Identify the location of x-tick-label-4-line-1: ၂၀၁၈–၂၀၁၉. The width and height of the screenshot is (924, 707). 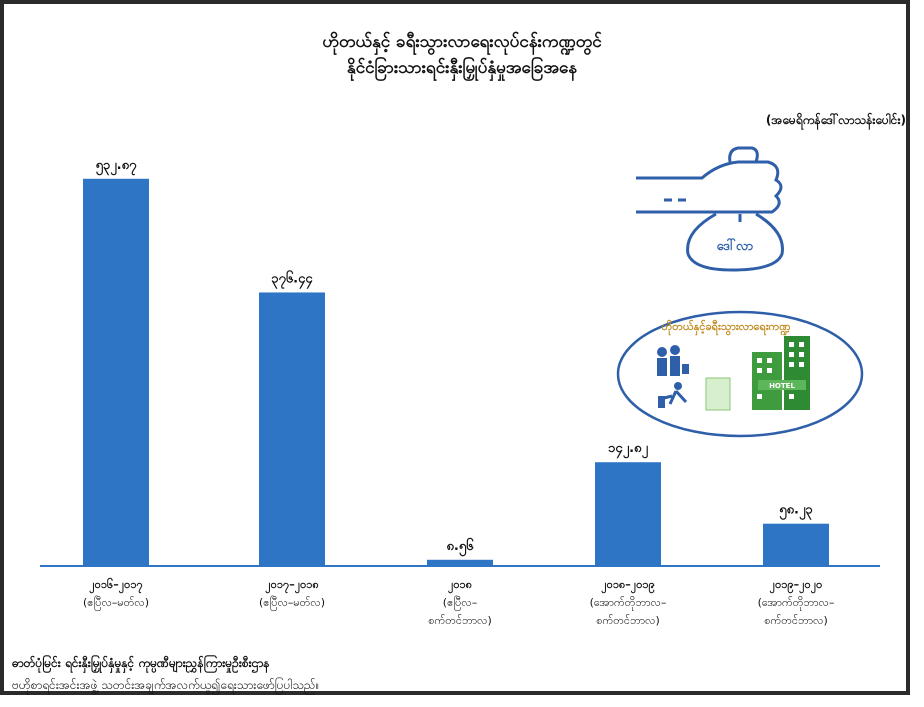
(628, 586).